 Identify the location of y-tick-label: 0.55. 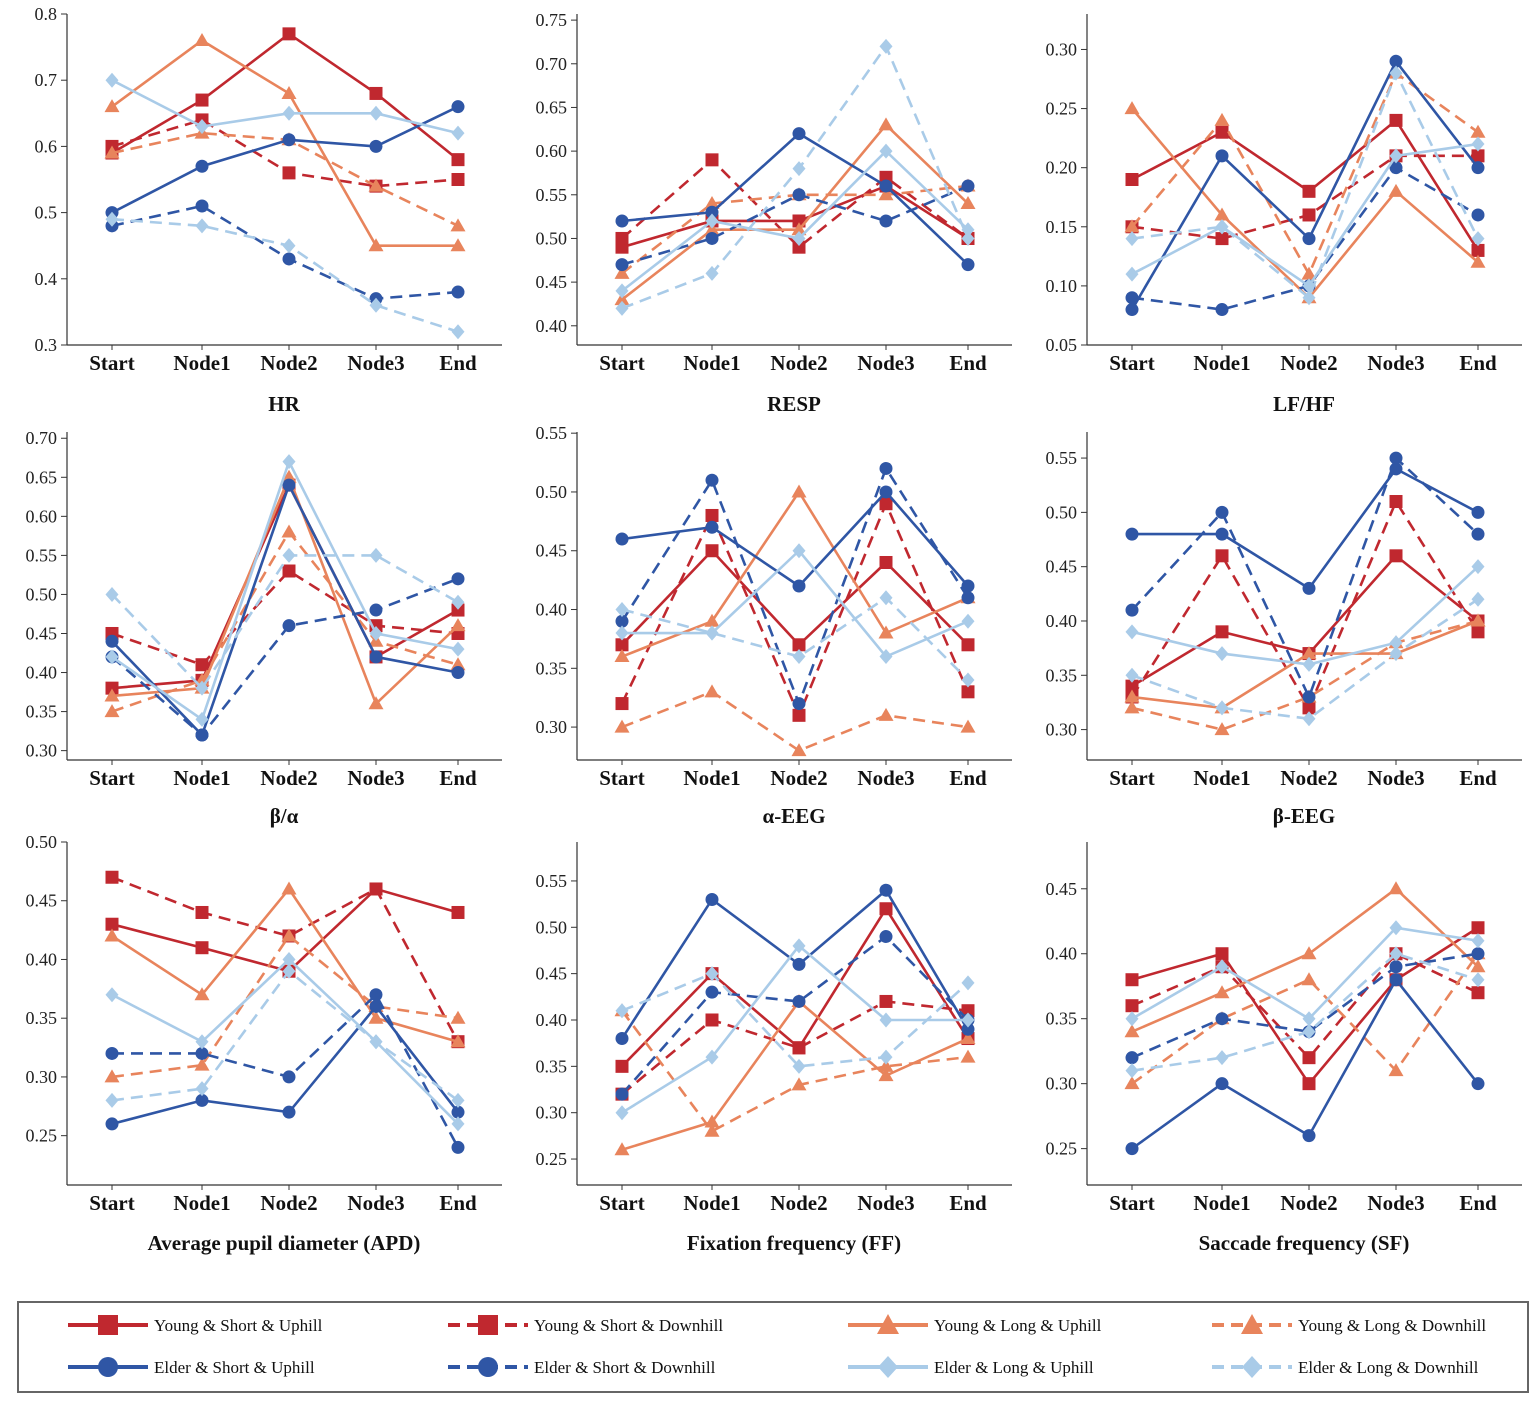
(552, 881).